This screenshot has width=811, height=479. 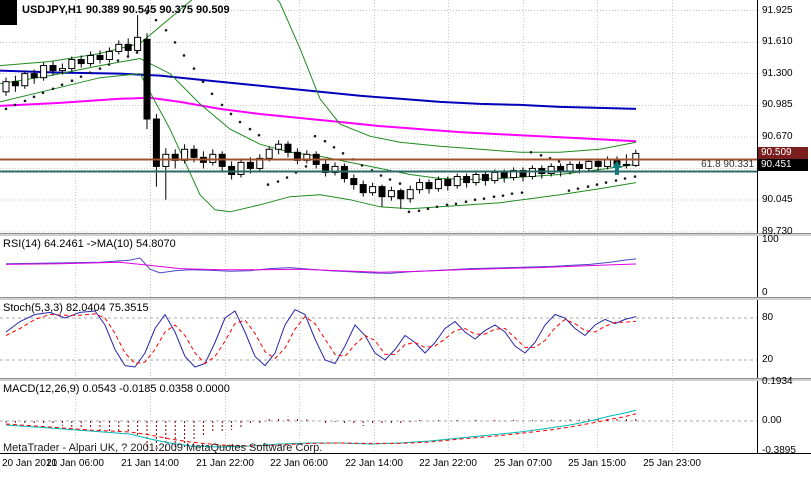 I want to click on axis-tick-label: -0.3895, so click(x=779, y=450).